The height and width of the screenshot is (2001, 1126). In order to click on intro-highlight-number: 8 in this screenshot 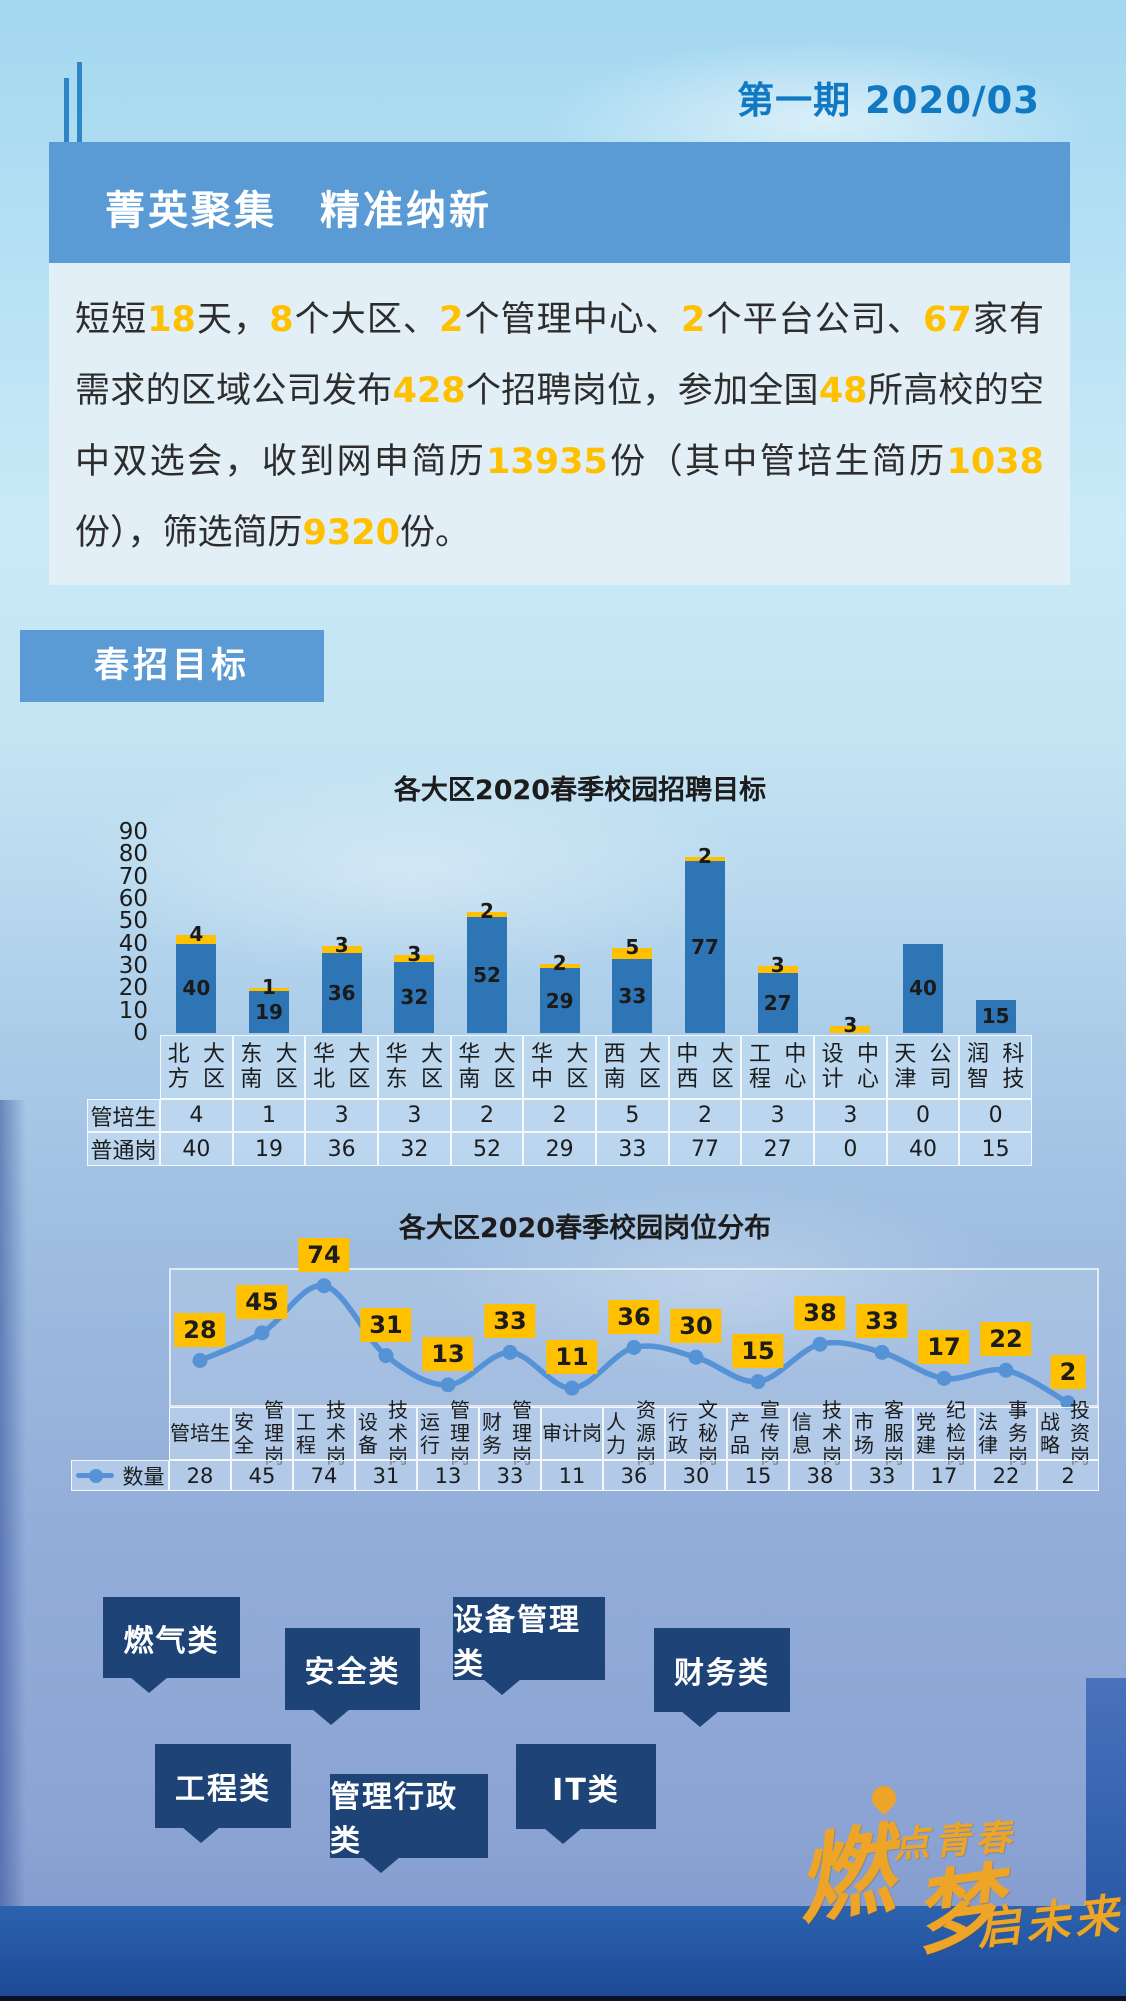, I will do `click(281, 320)`.